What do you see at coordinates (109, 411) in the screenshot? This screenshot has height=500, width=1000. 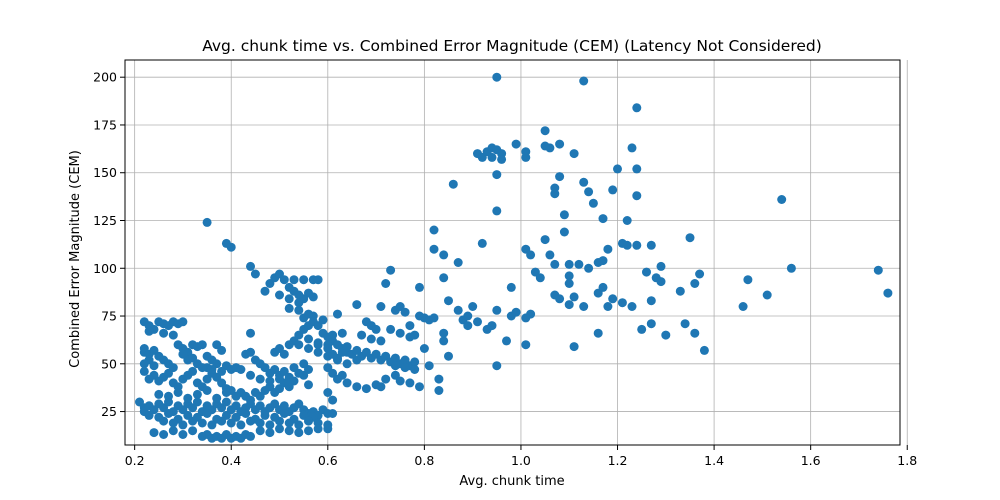 I see `y-tick-label: 25` at bounding box center [109, 411].